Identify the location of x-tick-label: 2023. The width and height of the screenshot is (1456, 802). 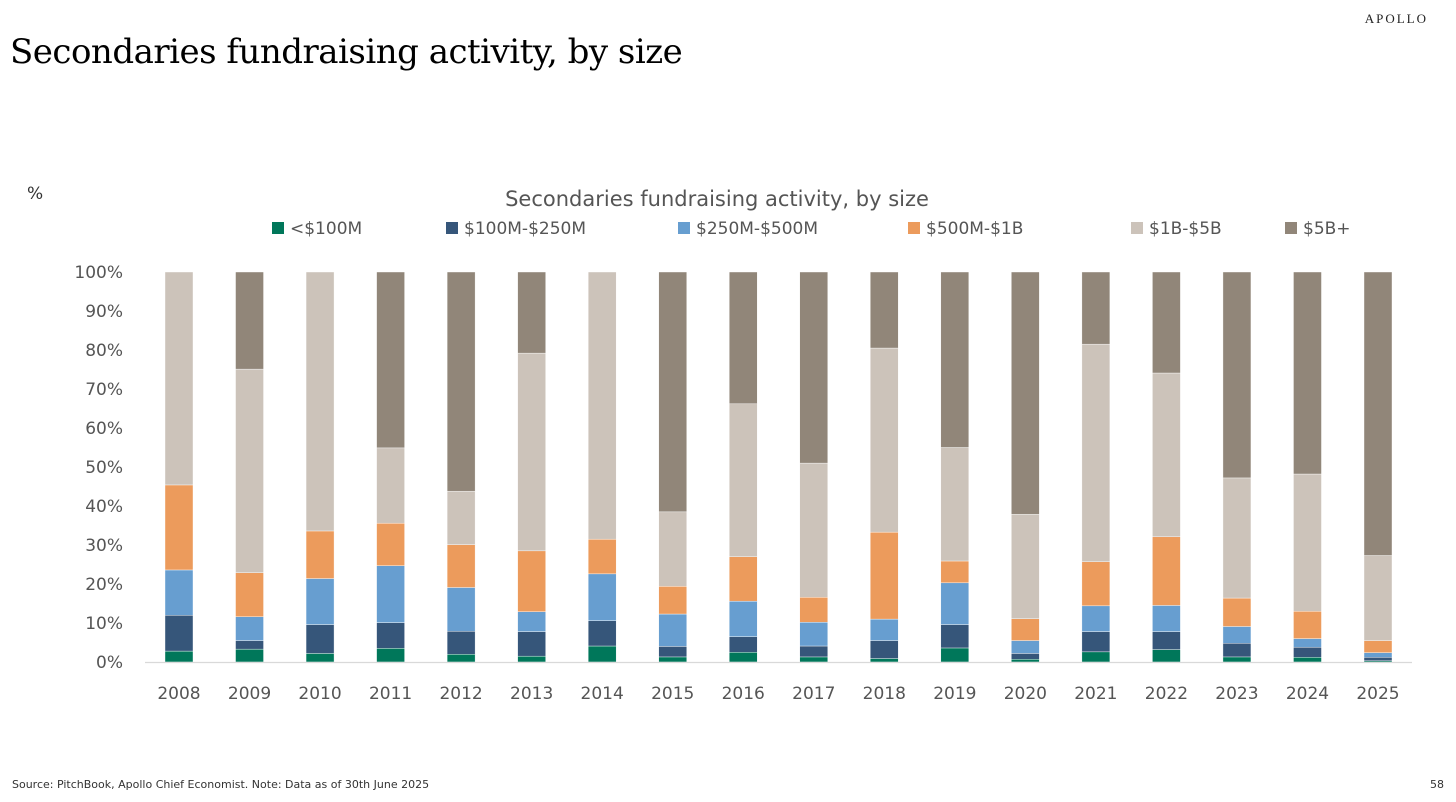
(1236, 694).